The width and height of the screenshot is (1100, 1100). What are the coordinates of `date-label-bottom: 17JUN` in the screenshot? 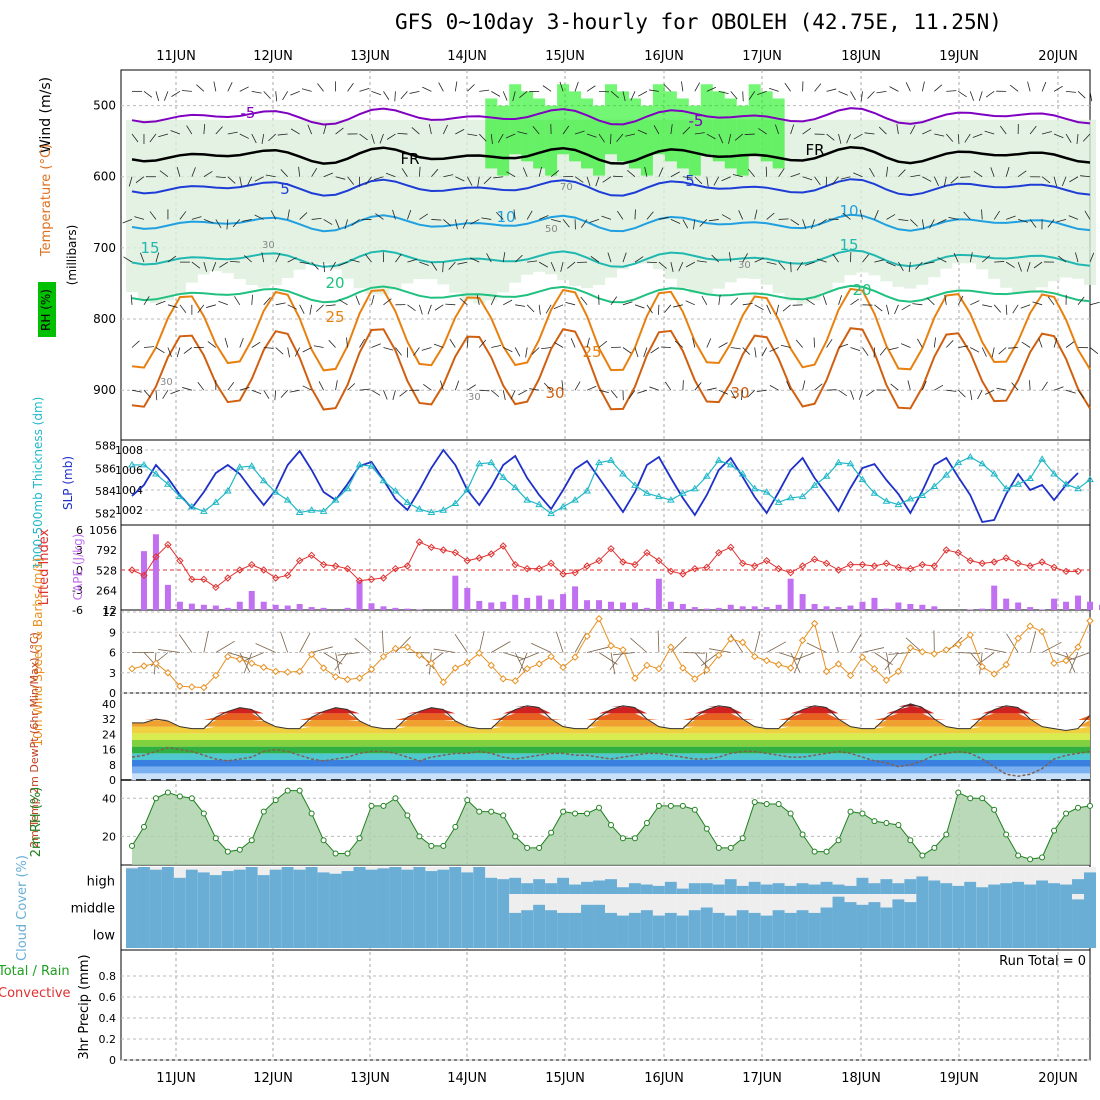 It's located at (762, 1078).